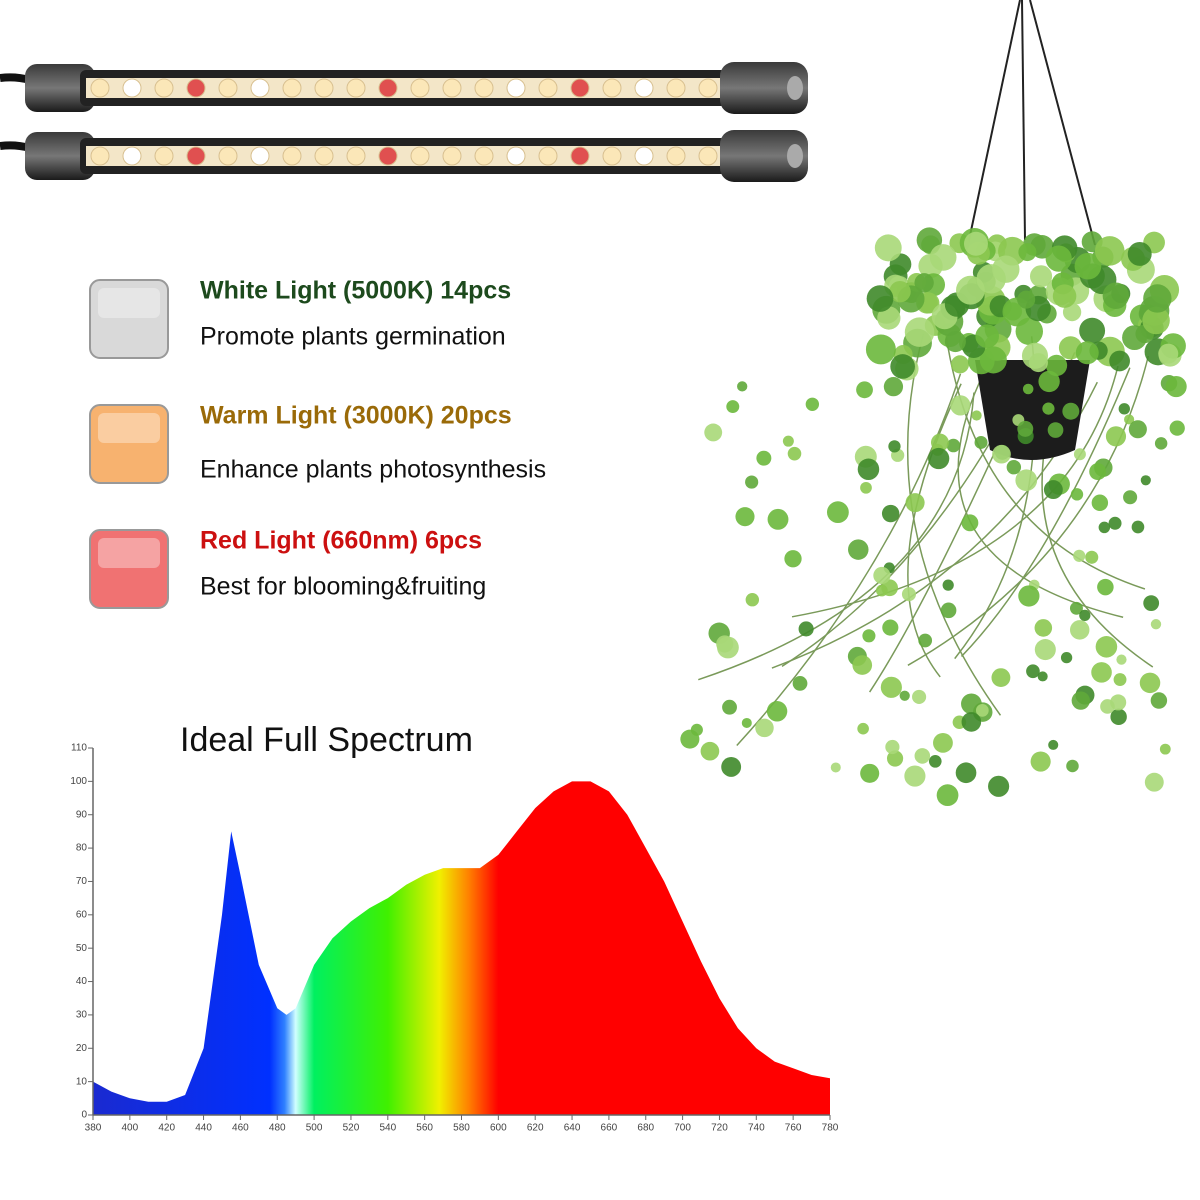 This screenshot has width=1200, height=1200. Describe the element at coordinates (609, 1128) in the screenshot. I see `x-tick-label: 660` at that location.